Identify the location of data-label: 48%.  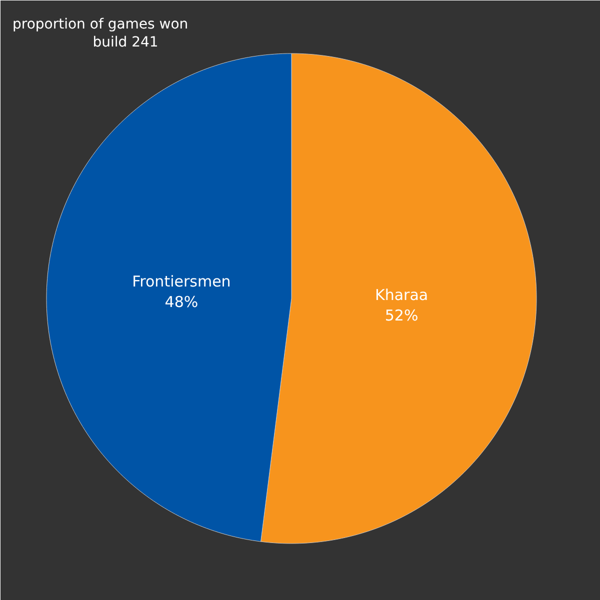
(181, 301).